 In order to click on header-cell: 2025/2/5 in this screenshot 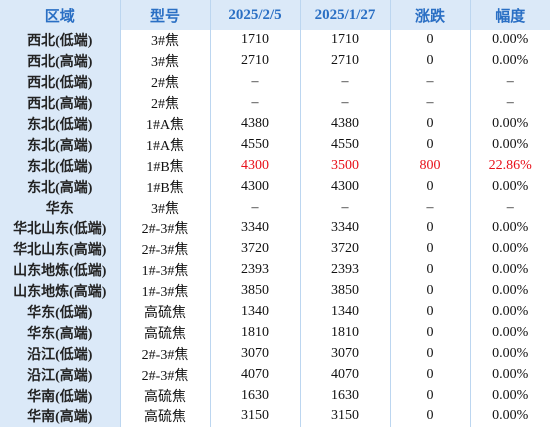, I will do `click(255, 15)`.